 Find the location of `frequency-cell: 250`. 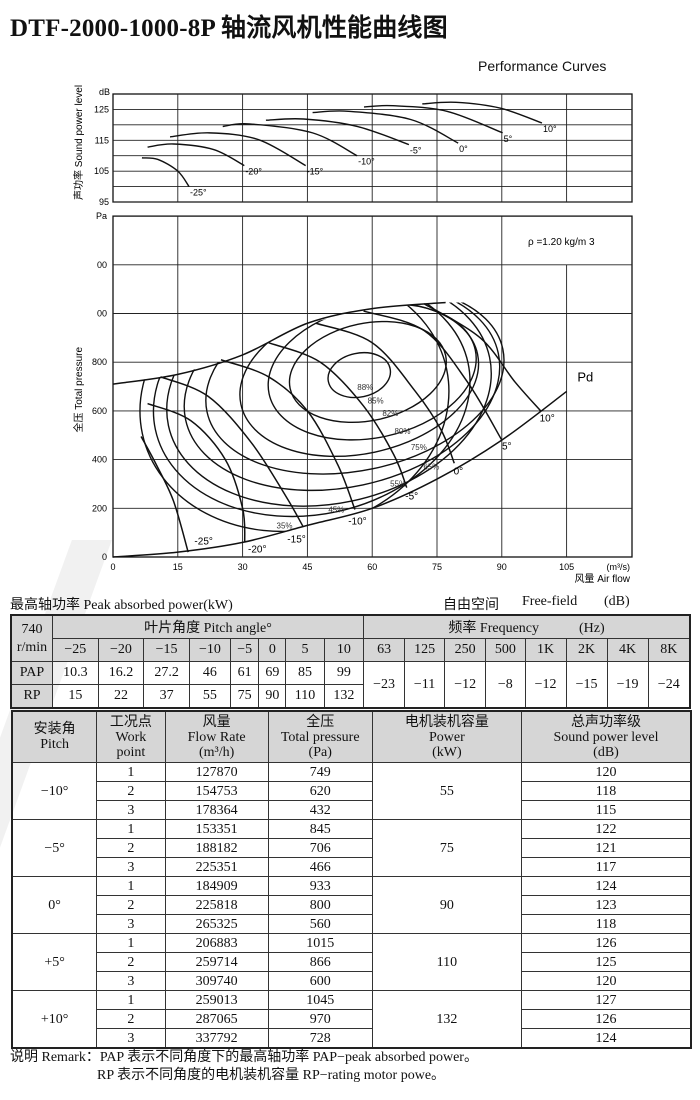

frequency-cell: 250 is located at coordinates (465, 650).